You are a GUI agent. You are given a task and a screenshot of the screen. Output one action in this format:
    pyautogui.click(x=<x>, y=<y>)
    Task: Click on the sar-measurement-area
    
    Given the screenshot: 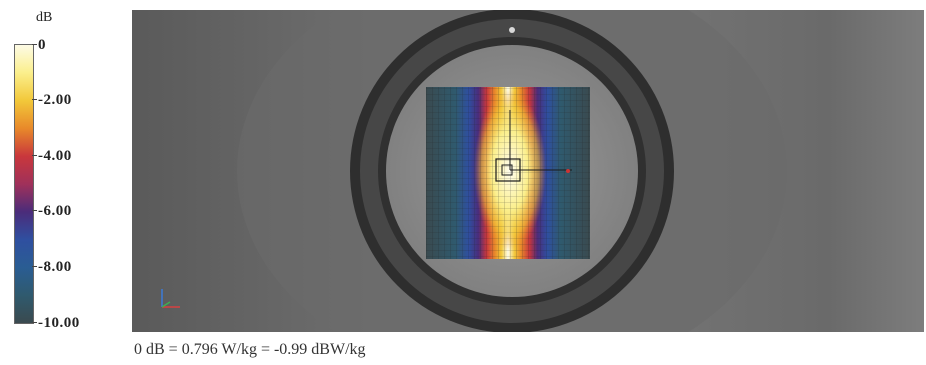 What is the action you would take?
    pyautogui.click(x=508, y=173)
    